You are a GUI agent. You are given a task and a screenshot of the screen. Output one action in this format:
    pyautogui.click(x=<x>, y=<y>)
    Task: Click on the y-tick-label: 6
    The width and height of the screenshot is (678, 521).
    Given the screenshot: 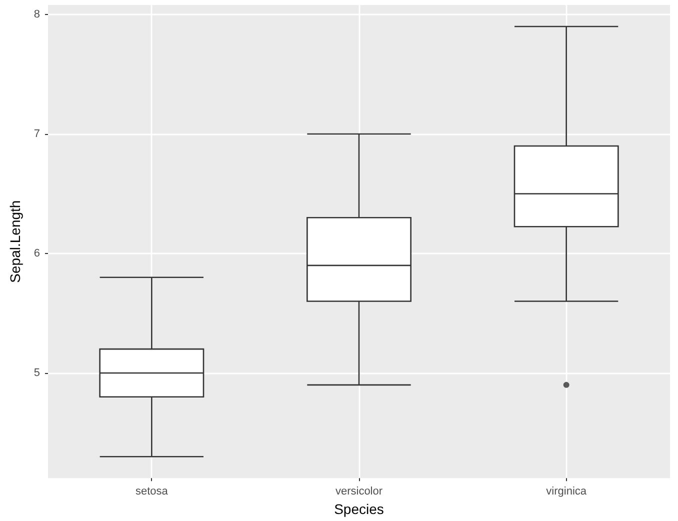 What is the action you would take?
    pyautogui.click(x=37, y=253)
    